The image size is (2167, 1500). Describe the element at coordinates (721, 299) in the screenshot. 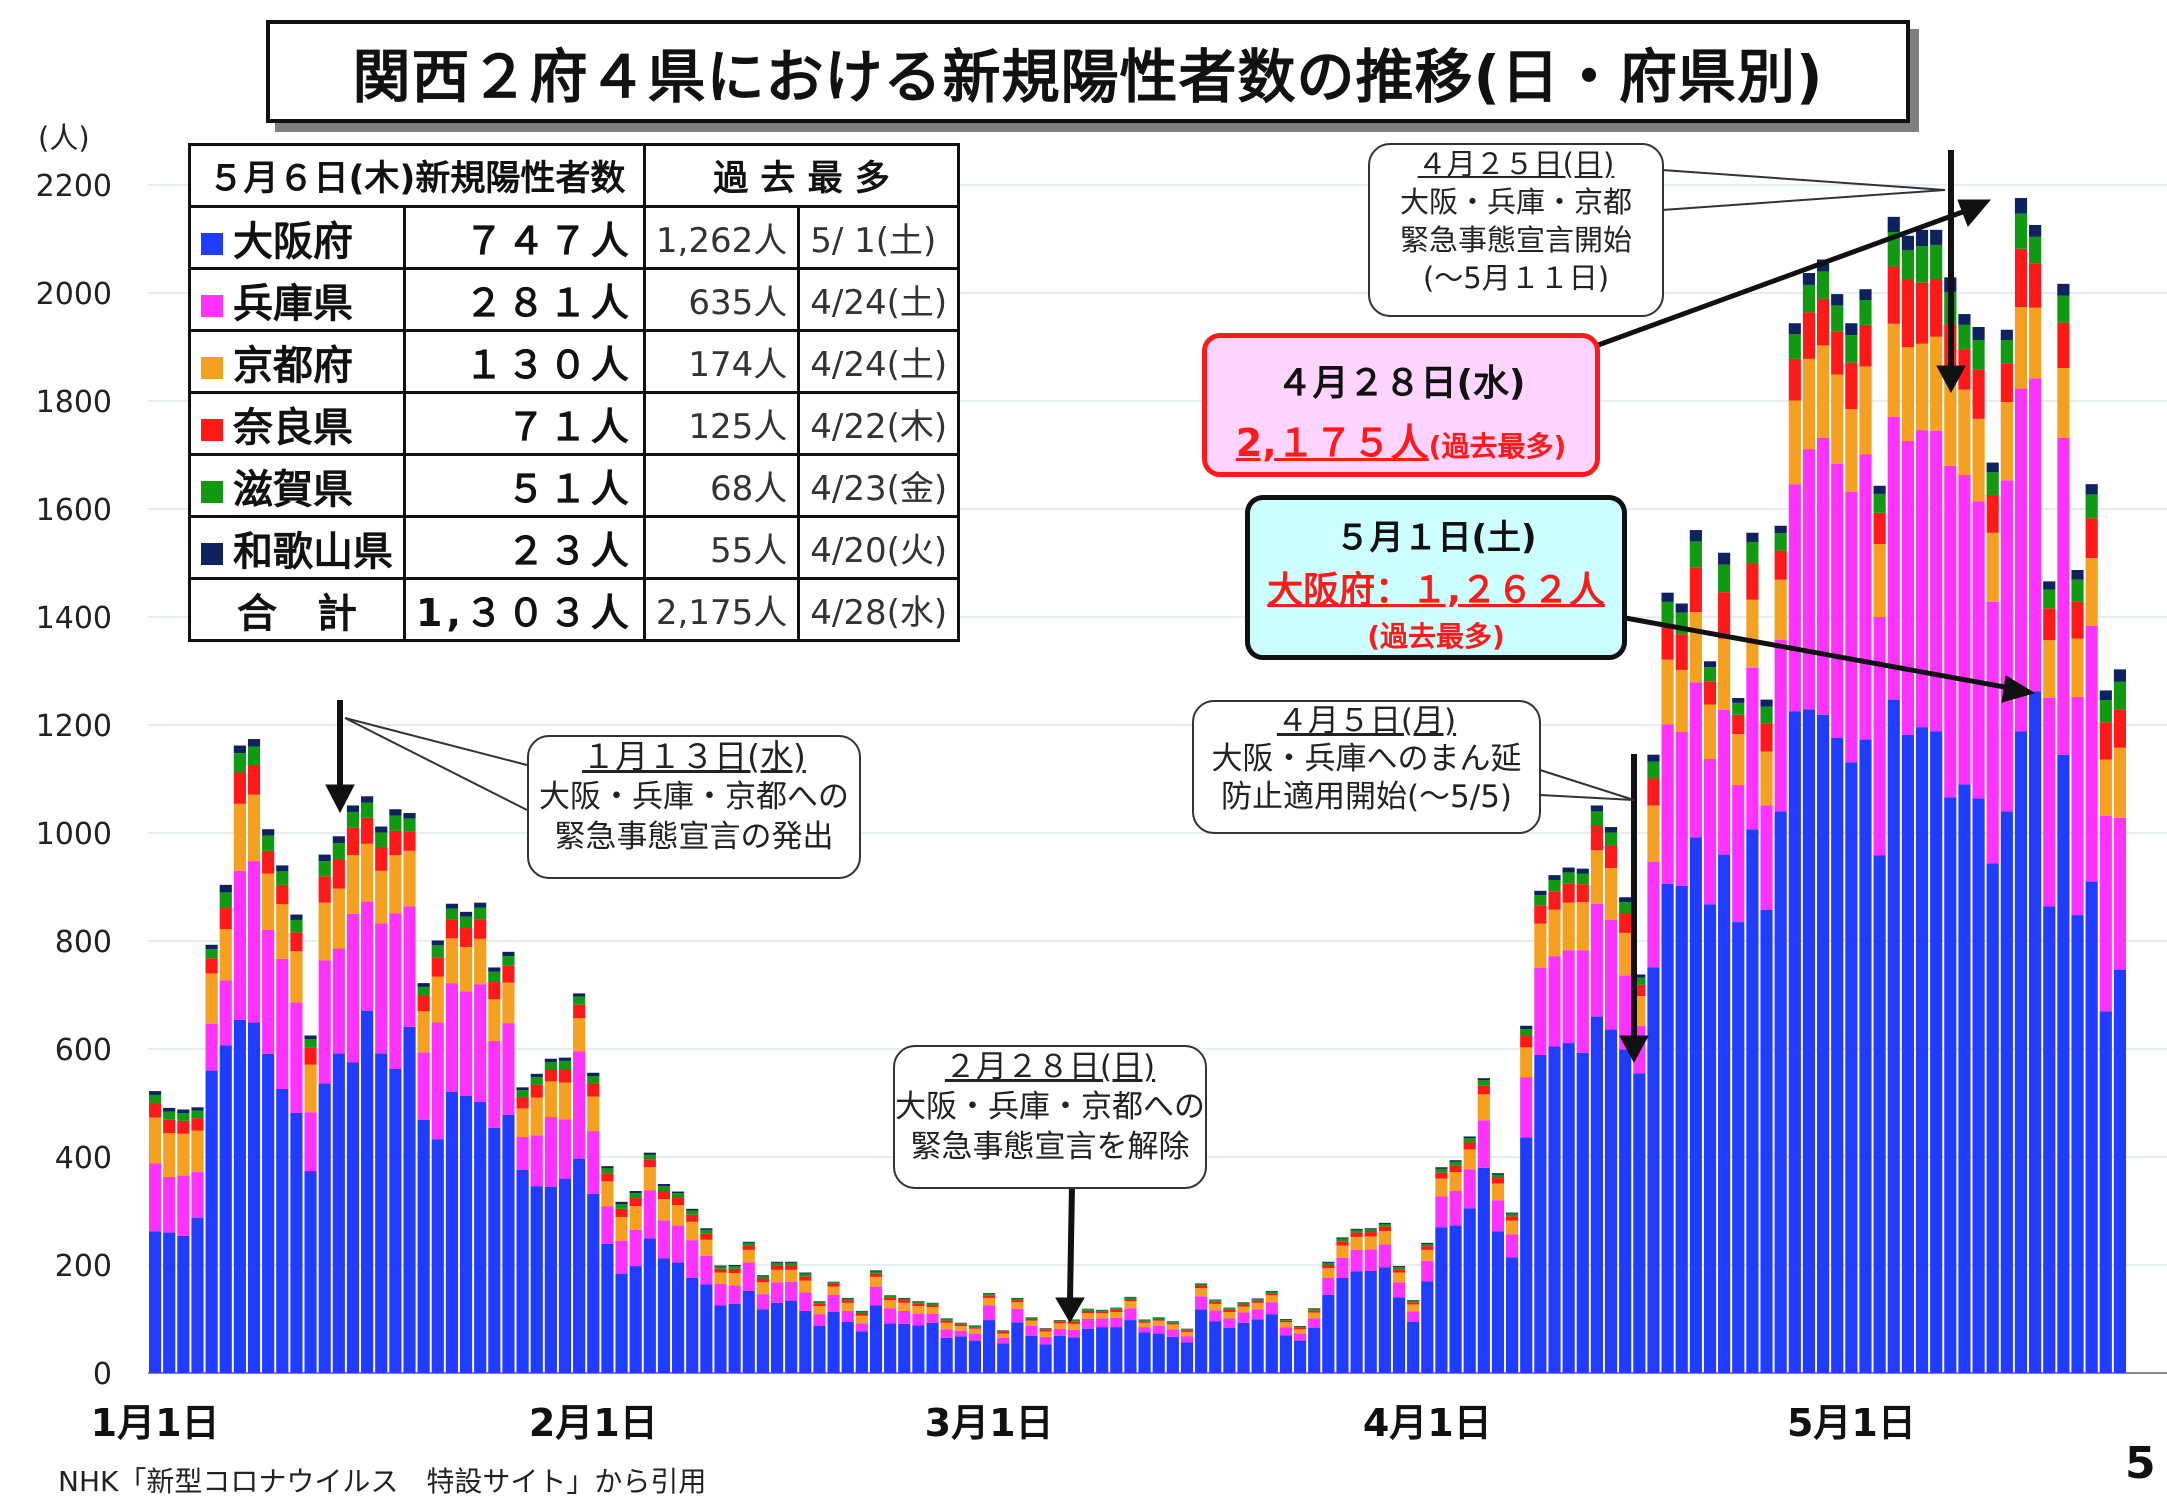

I see `record-count: 635人` at that location.